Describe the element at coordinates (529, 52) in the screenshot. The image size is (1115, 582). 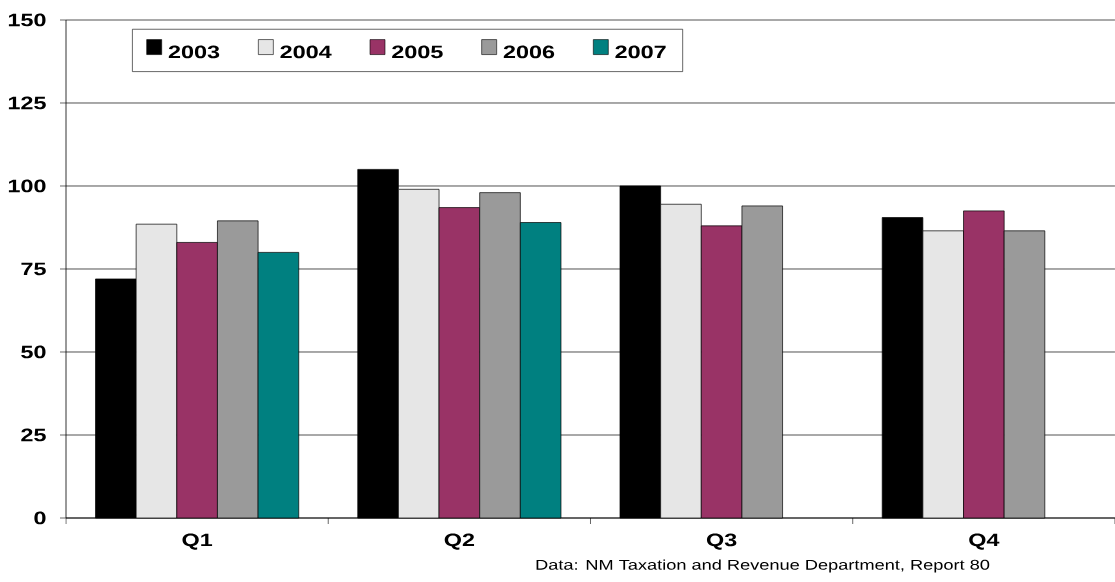
I see `legend-label: 2006` at that location.